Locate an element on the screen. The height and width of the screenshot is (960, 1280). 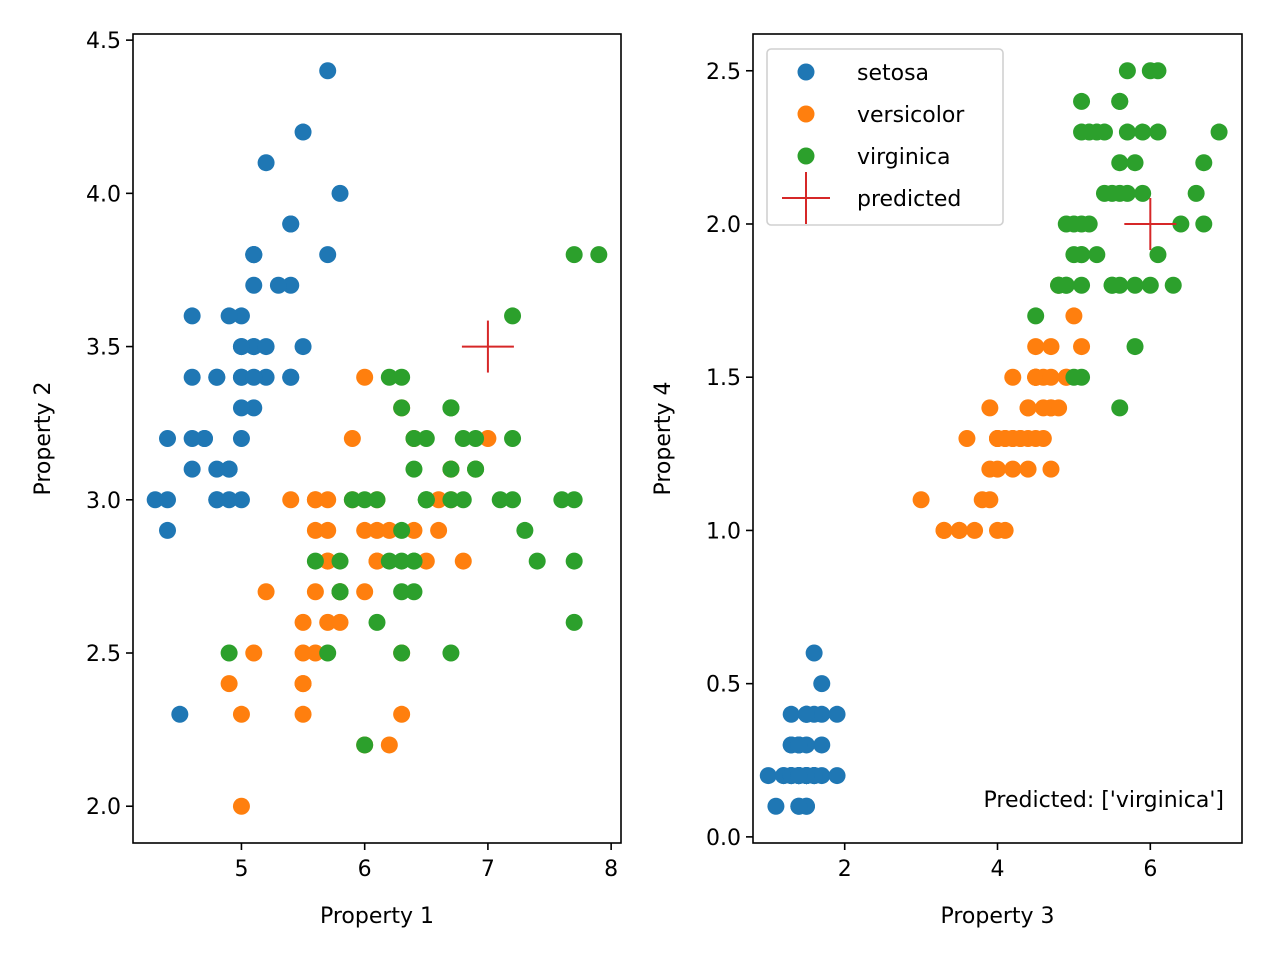
y-tick-label: 3.5 is located at coordinates (103, 348).